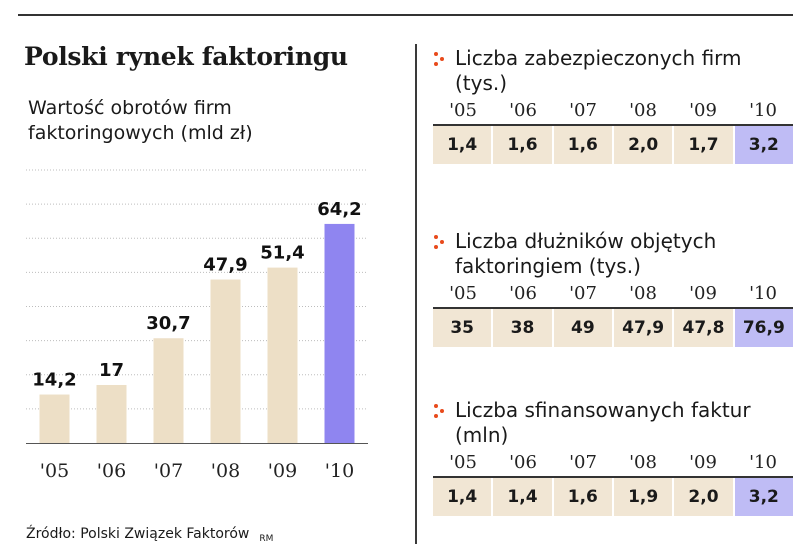  Describe the element at coordinates (282, 471) in the screenshot. I see `x-tick-label: '09` at that location.